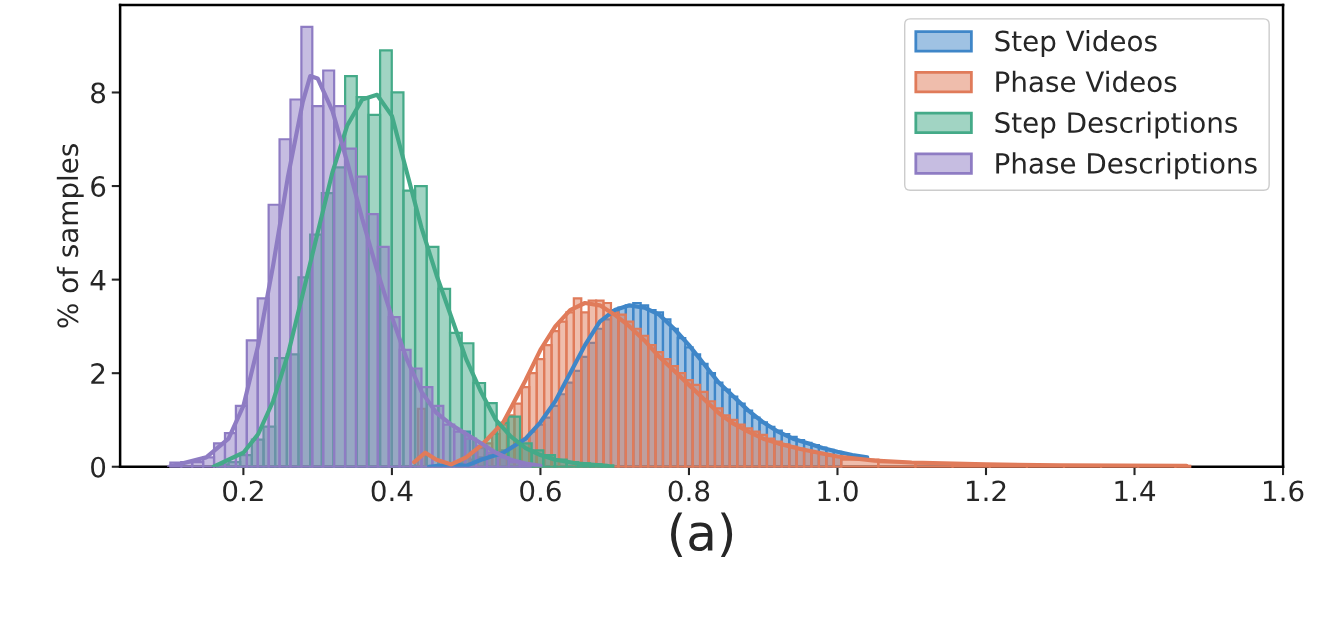  I want to click on y-tick-label: 6, so click(98, 186).